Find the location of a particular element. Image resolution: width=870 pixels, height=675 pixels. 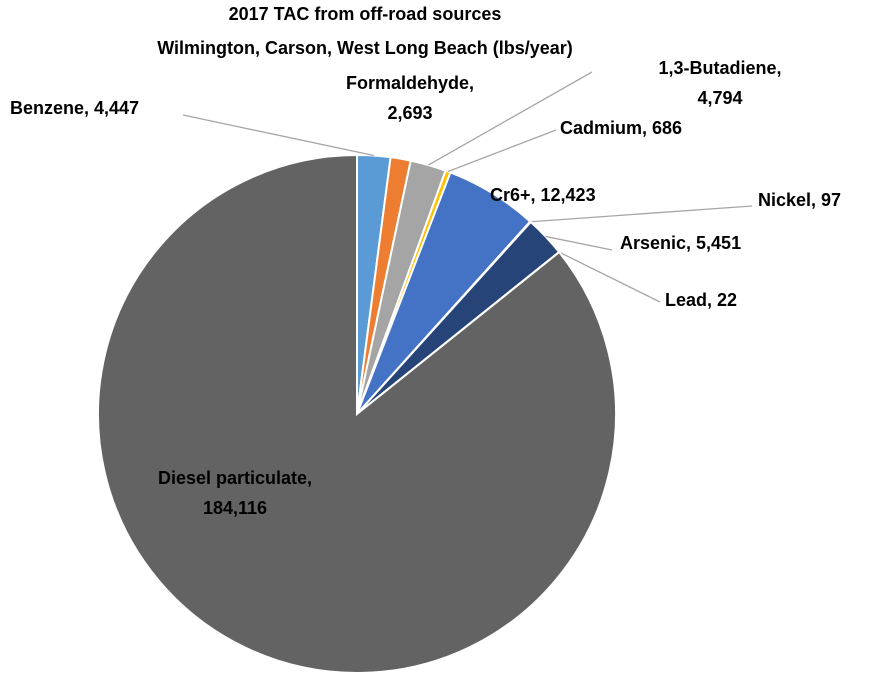

data-label: Cr6+, 12,423 is located at coordinates (543, 195).